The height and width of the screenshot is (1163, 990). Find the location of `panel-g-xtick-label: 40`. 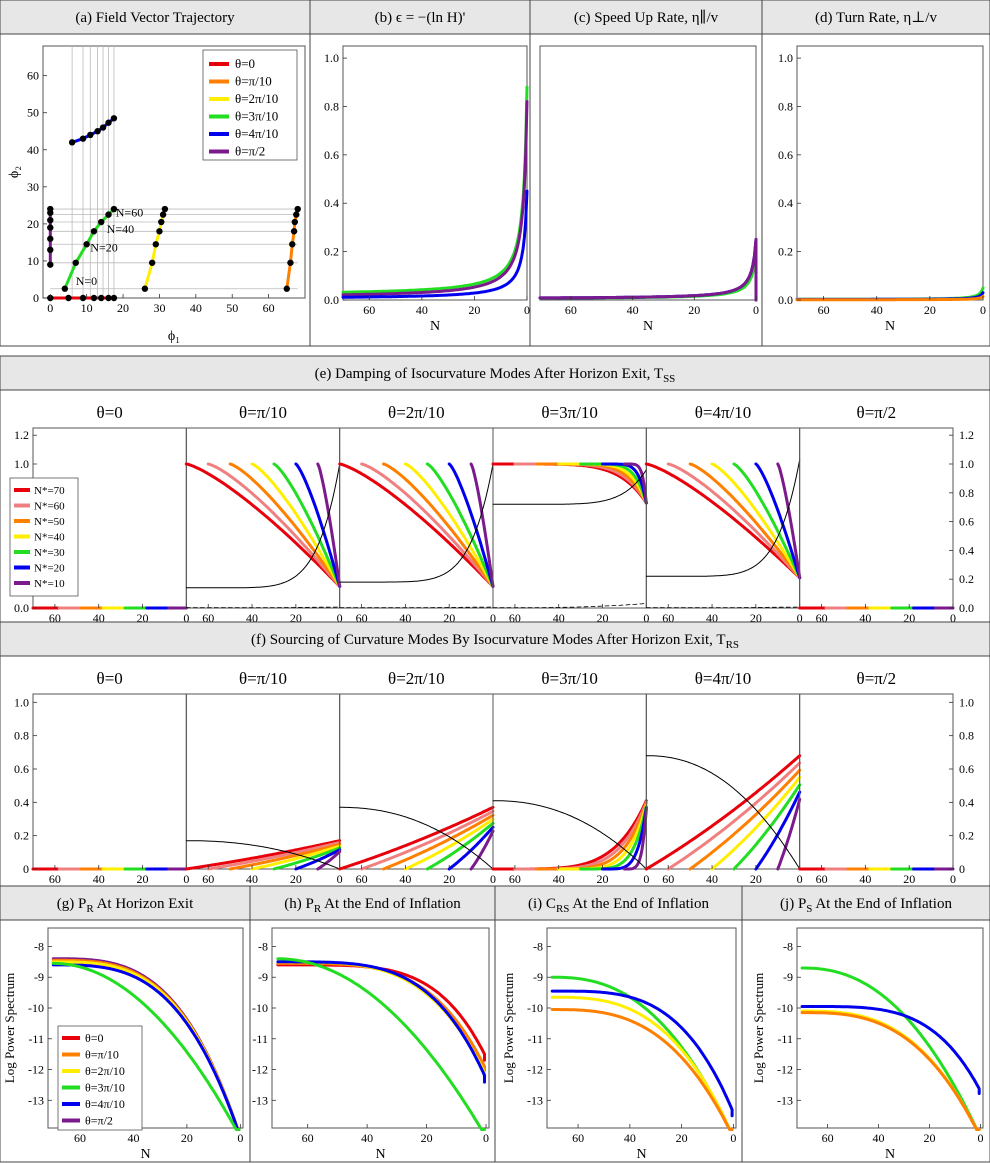

panel-g-xtick-label: 40 is located at coordinates (133, 1138).